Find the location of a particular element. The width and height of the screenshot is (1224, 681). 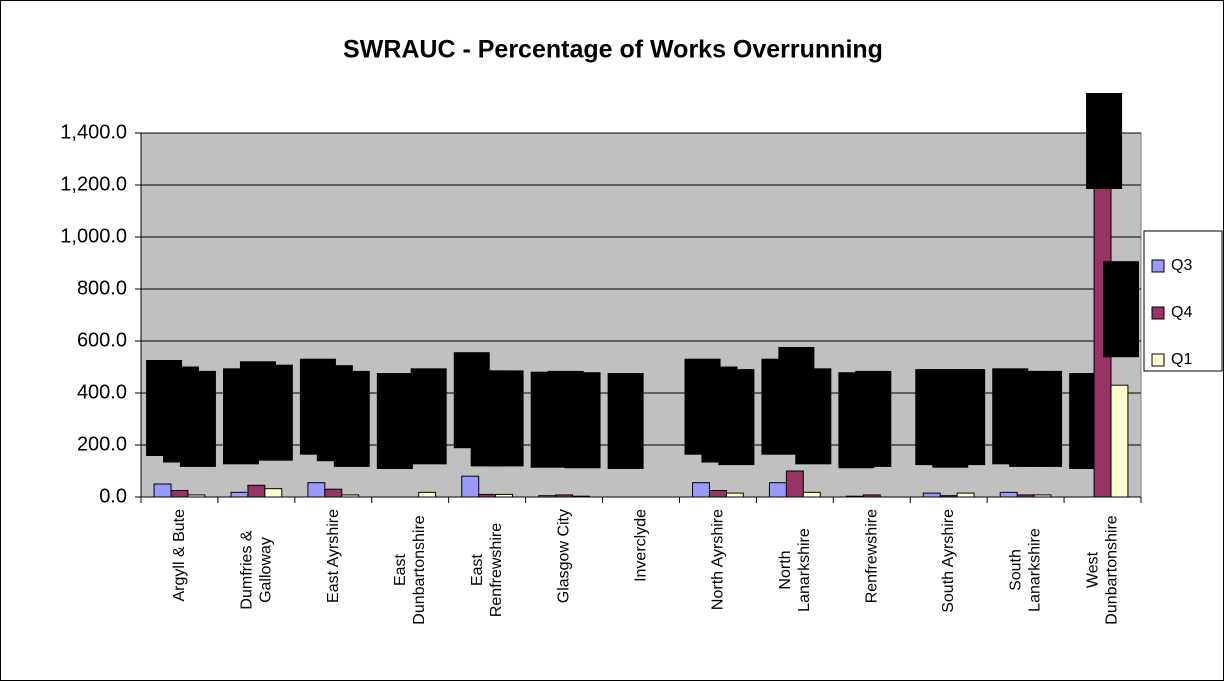

x-tick-label: Inverclyde is located at coordinates (641, 570).